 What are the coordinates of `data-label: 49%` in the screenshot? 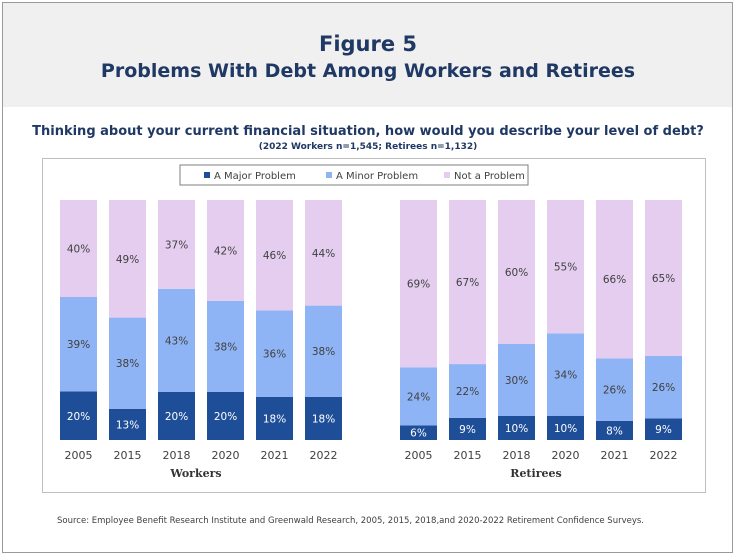 It's located at (127, 260).